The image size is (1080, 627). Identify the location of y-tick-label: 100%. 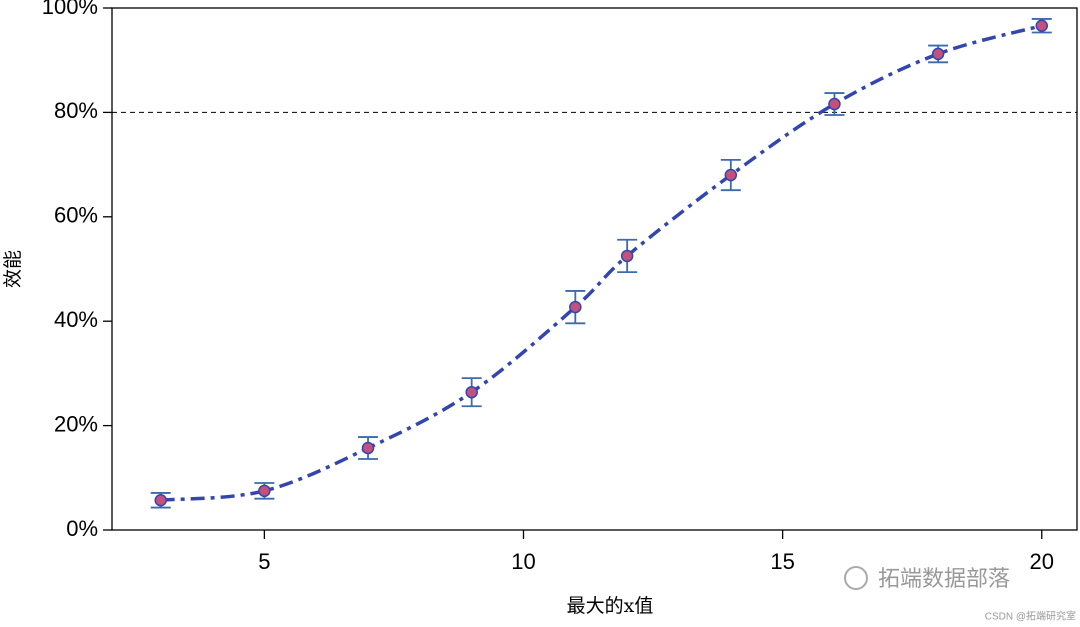
(70, 9).